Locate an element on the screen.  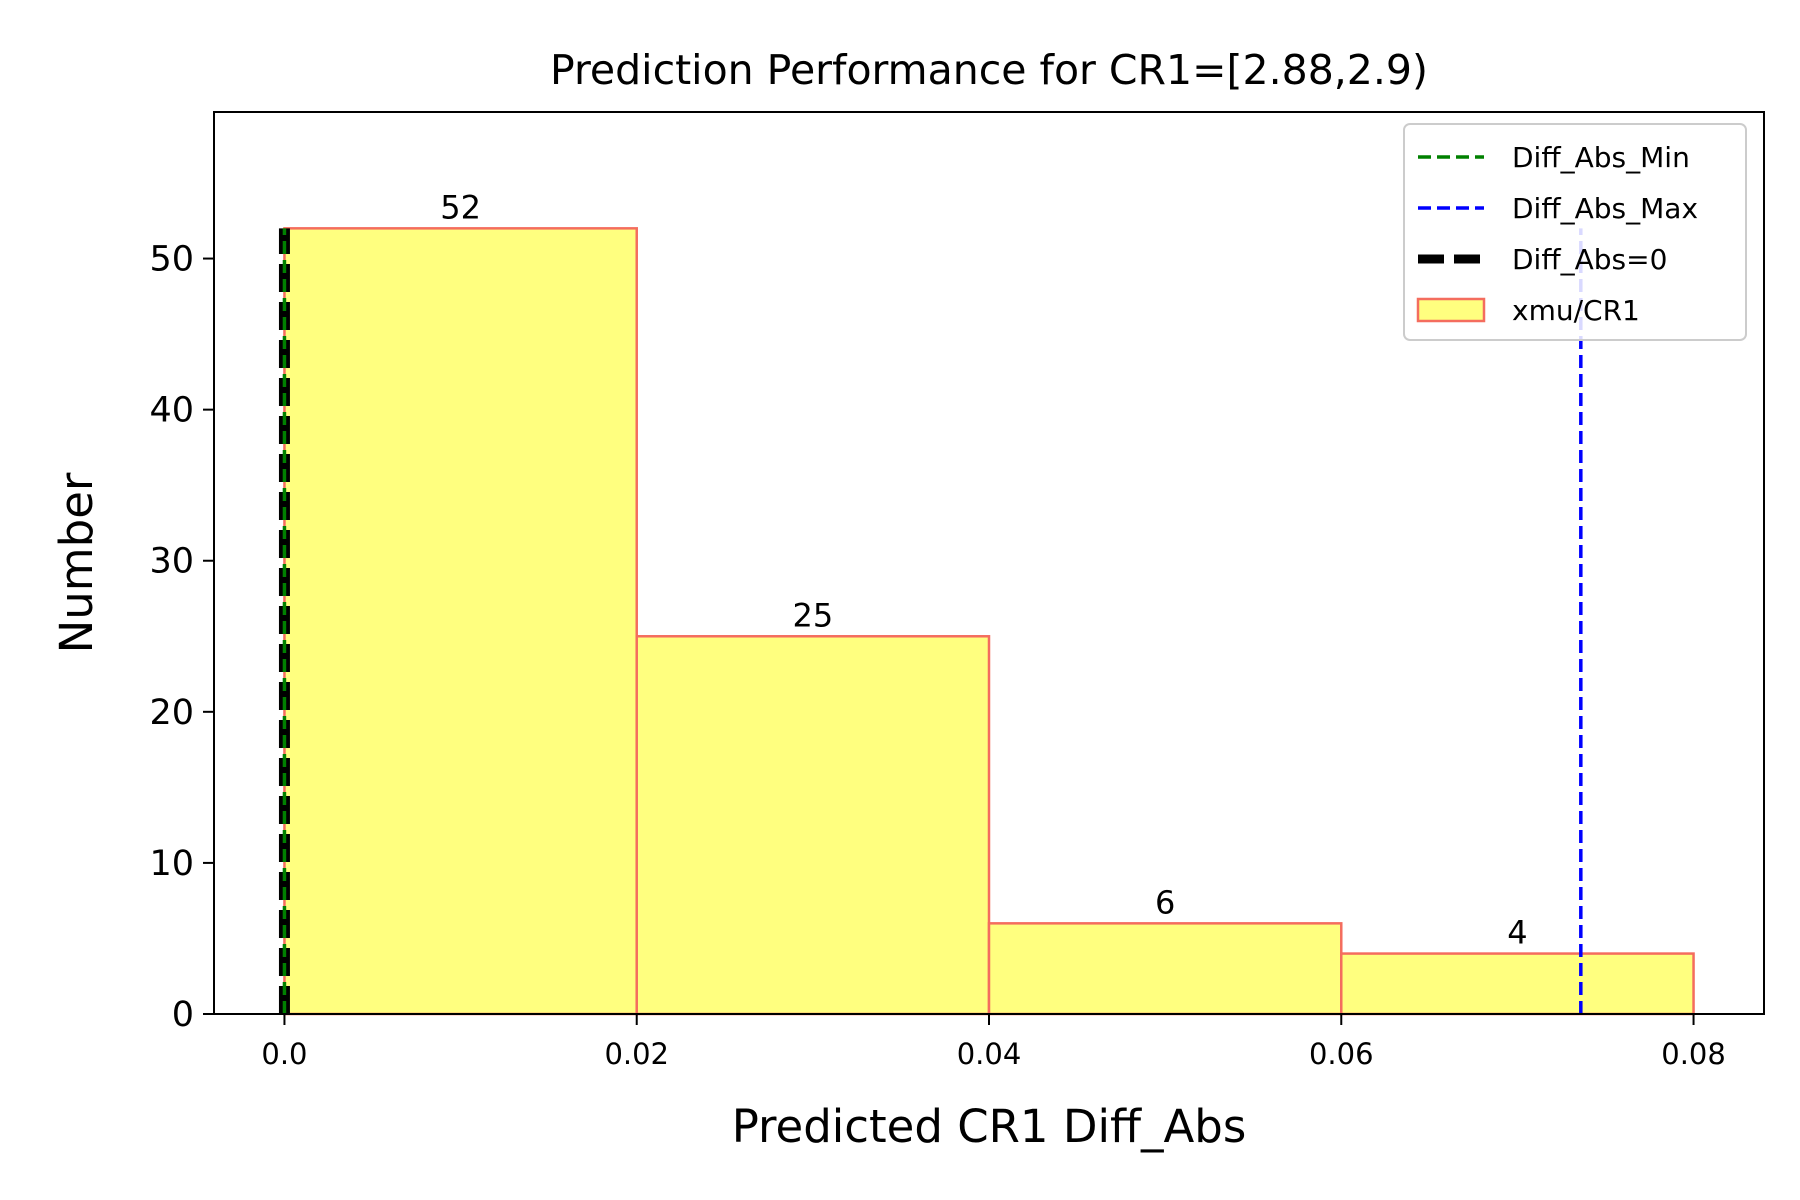
x-tick-label: 0.06 is located at coordinates (1341, 1054).